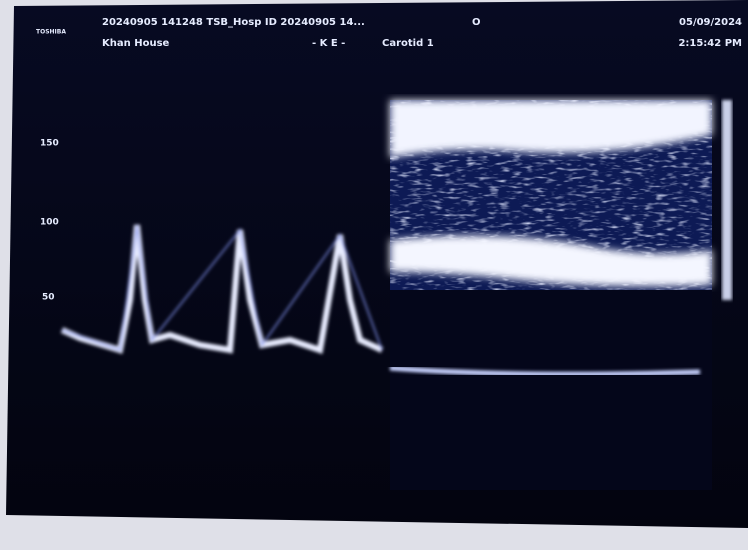 Image resolution: width=748 pixels, height=550 pixels. What do you see at coordinates (51, 32) in the screenshot?
I see `brand: TOSHIBA` at bounding box center [51, 32].